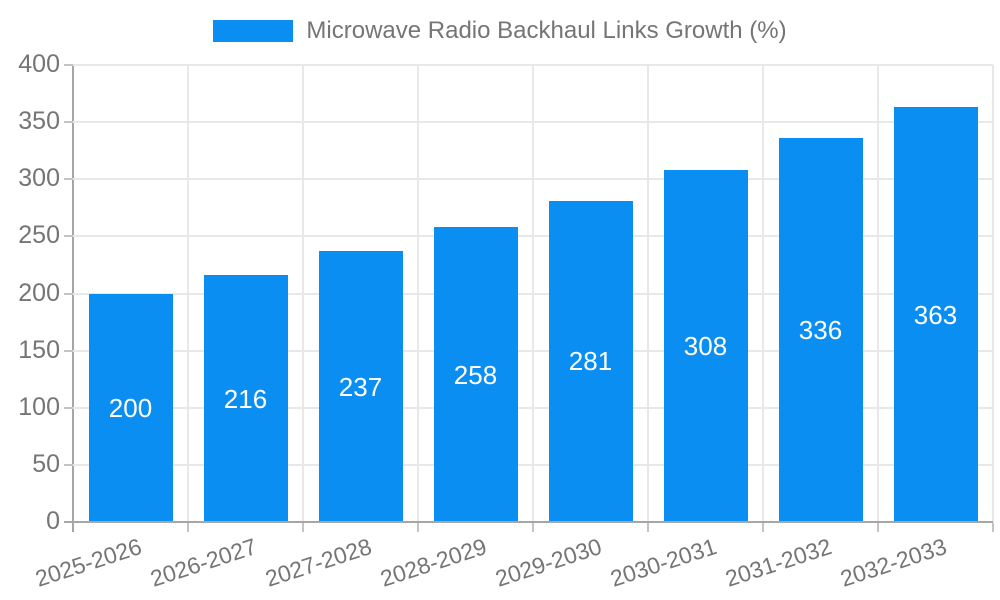 The width and height of the screenshot is (1000, 600). What do you see at coordinates (39, 64) in the screenshot?
I see `y-axis-tick-label: 400` at bounding box center [39, 64].